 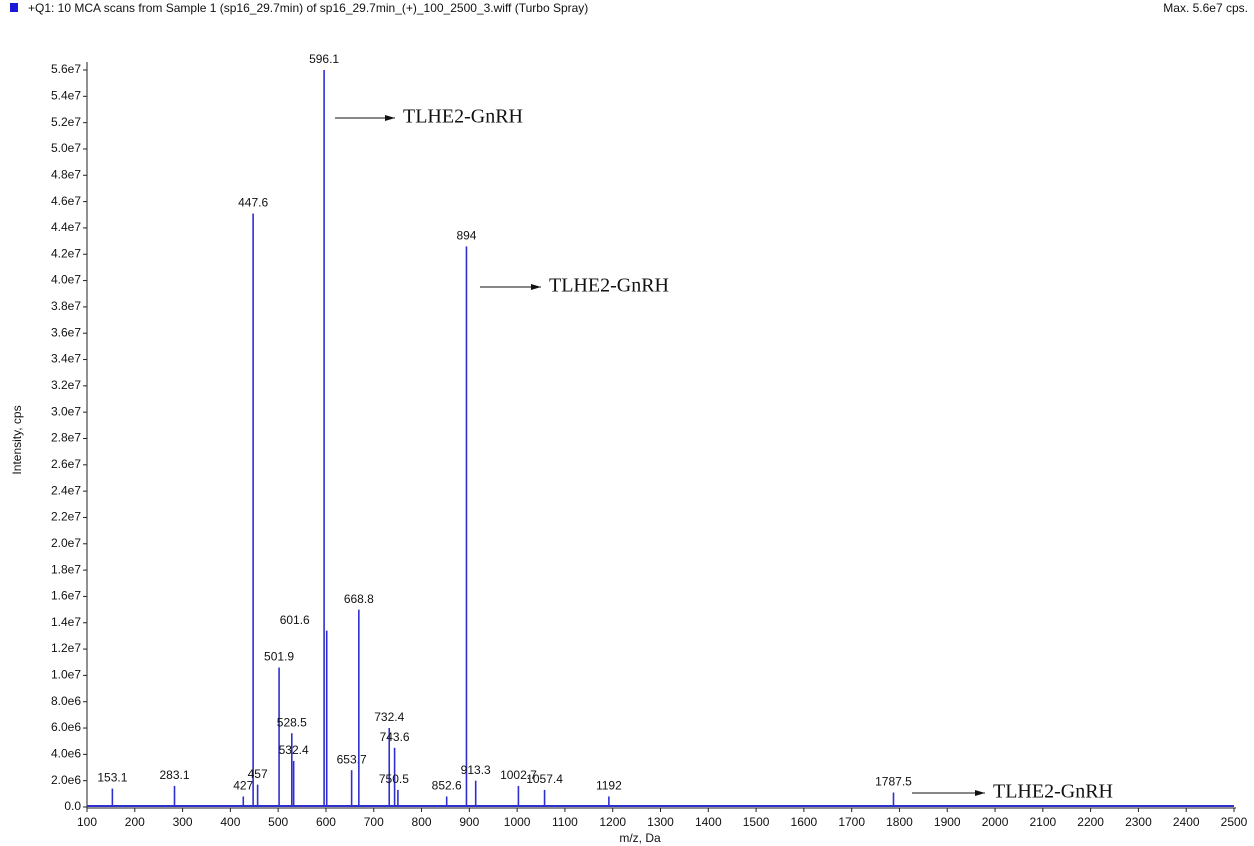 What do you see at coordinates (66, 727) in the screenshot?
I see `y-tick-label: 6.0e6` at bounding box center [66, 727].